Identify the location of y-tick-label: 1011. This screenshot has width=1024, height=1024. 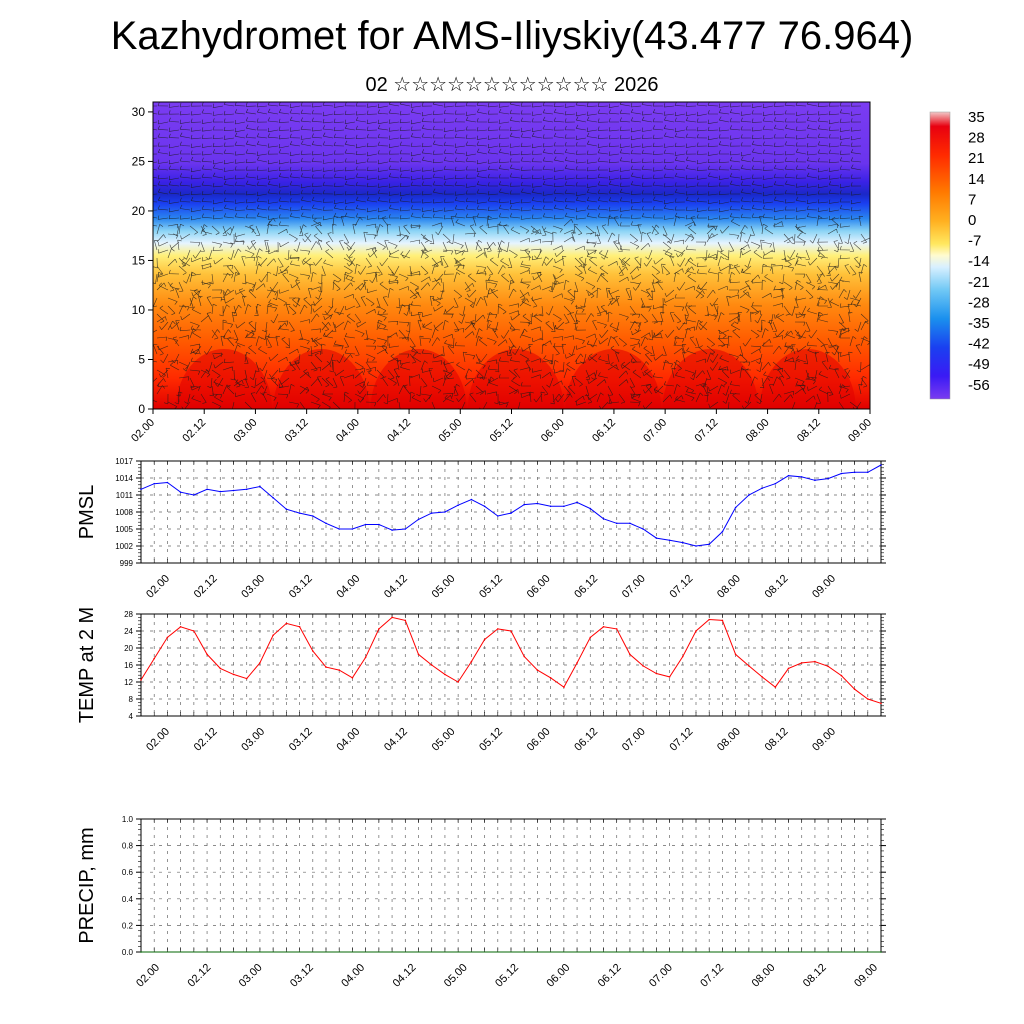
(125, 495).